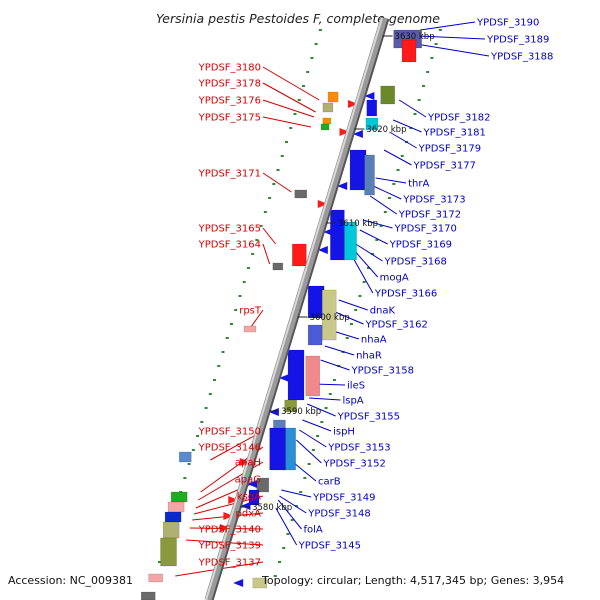  I want to click on gene-label-right: lspA, so click(352, 401).